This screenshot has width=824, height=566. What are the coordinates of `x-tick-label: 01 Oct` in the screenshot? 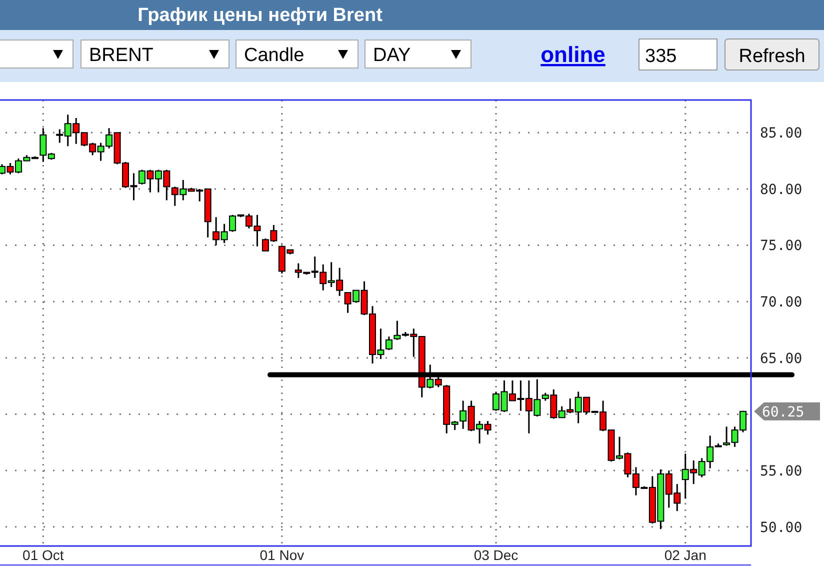 It's located at (43, 555).